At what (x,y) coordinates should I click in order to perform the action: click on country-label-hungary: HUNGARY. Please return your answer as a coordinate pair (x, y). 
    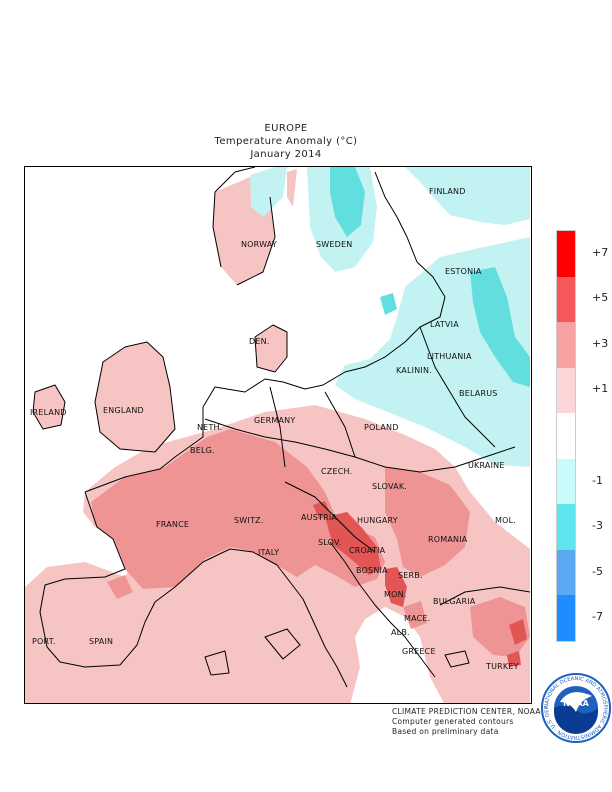
    Looking at the image, I should click on (377, 520).